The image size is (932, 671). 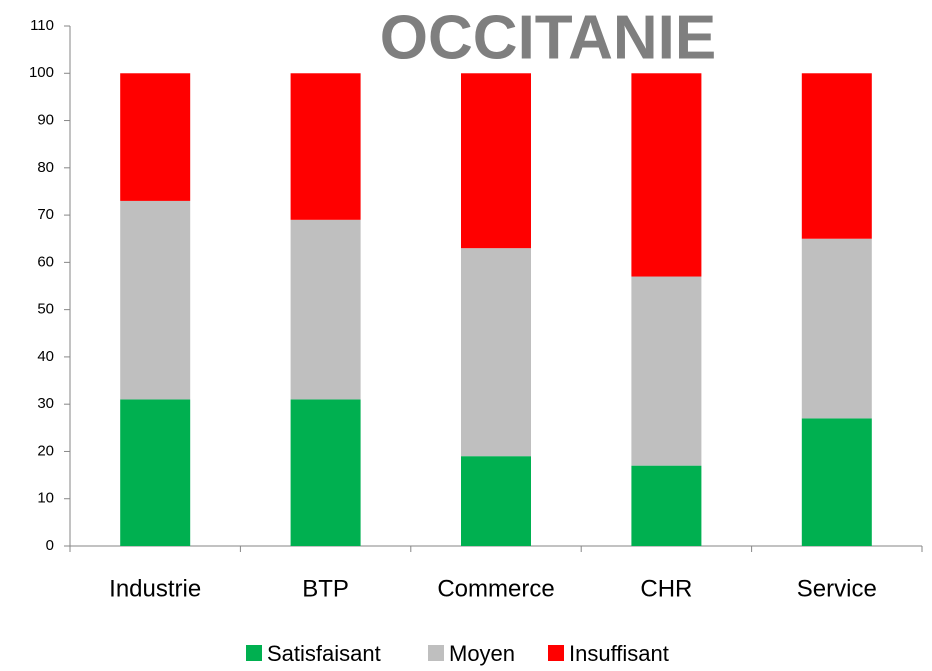 I want to click on x-tick-label: CHR, so click(x=666, y=588).